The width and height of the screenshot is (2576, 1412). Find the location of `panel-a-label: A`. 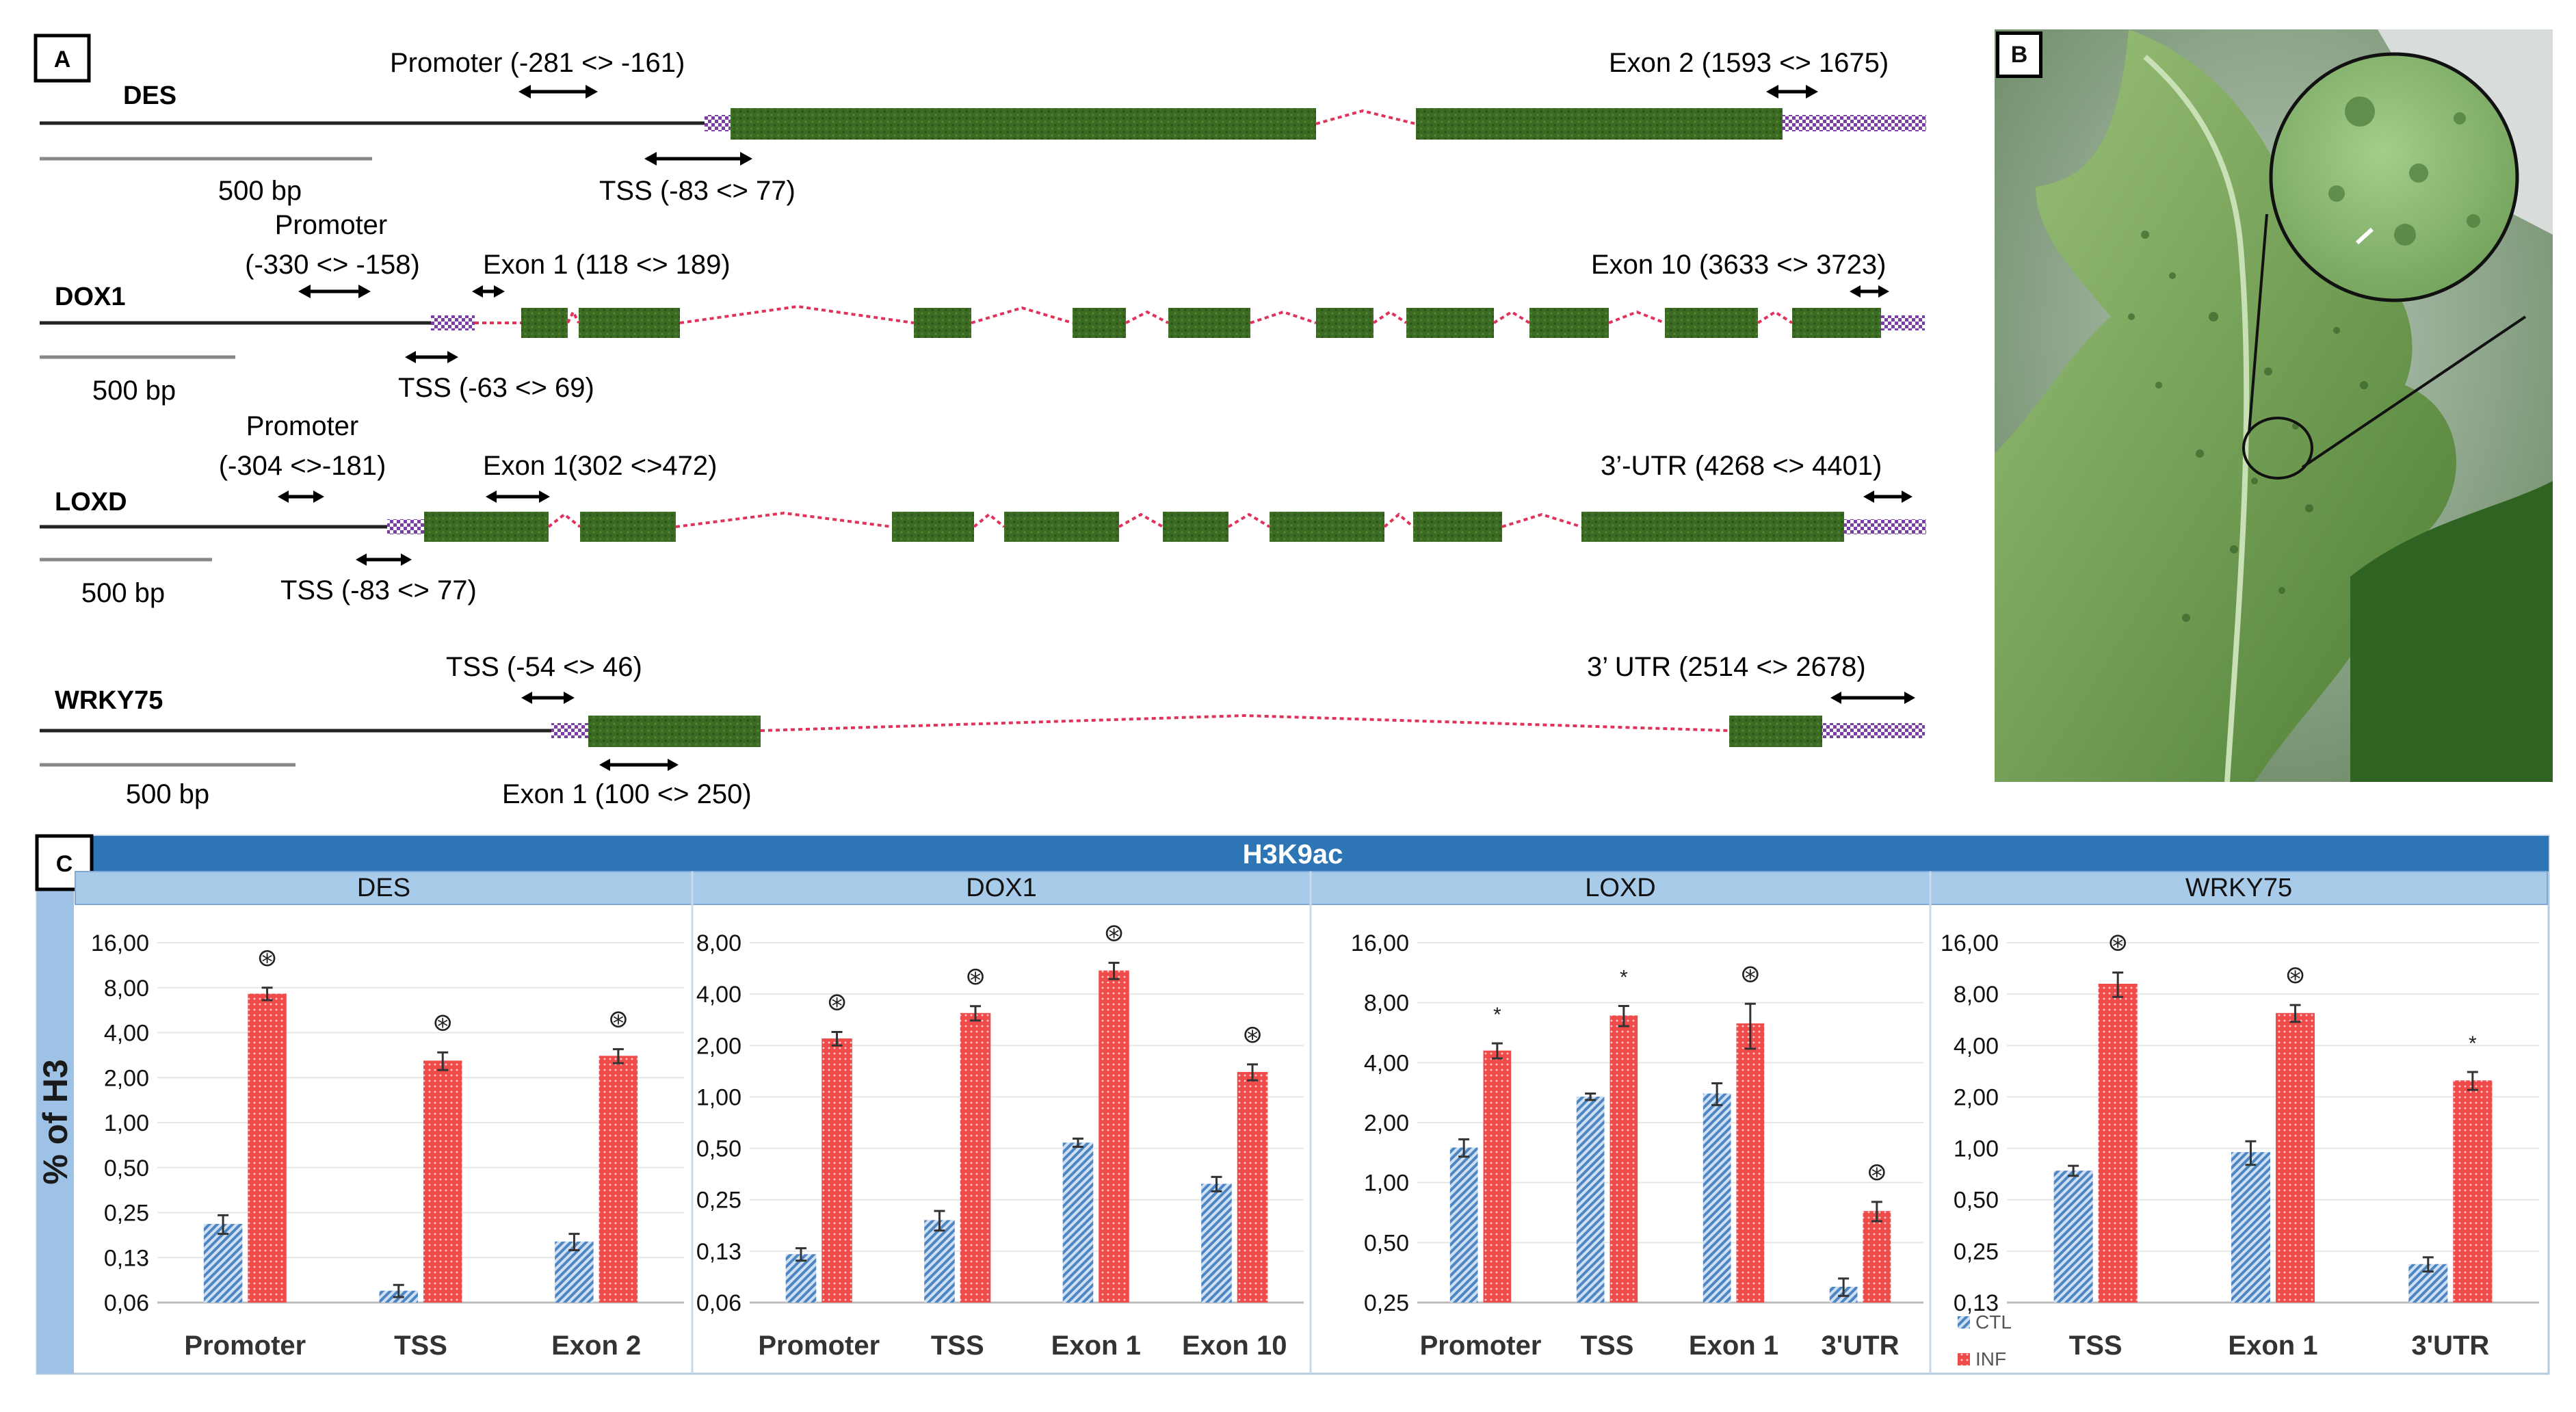

panel-a-label: A is located at coordinates (62, 60).